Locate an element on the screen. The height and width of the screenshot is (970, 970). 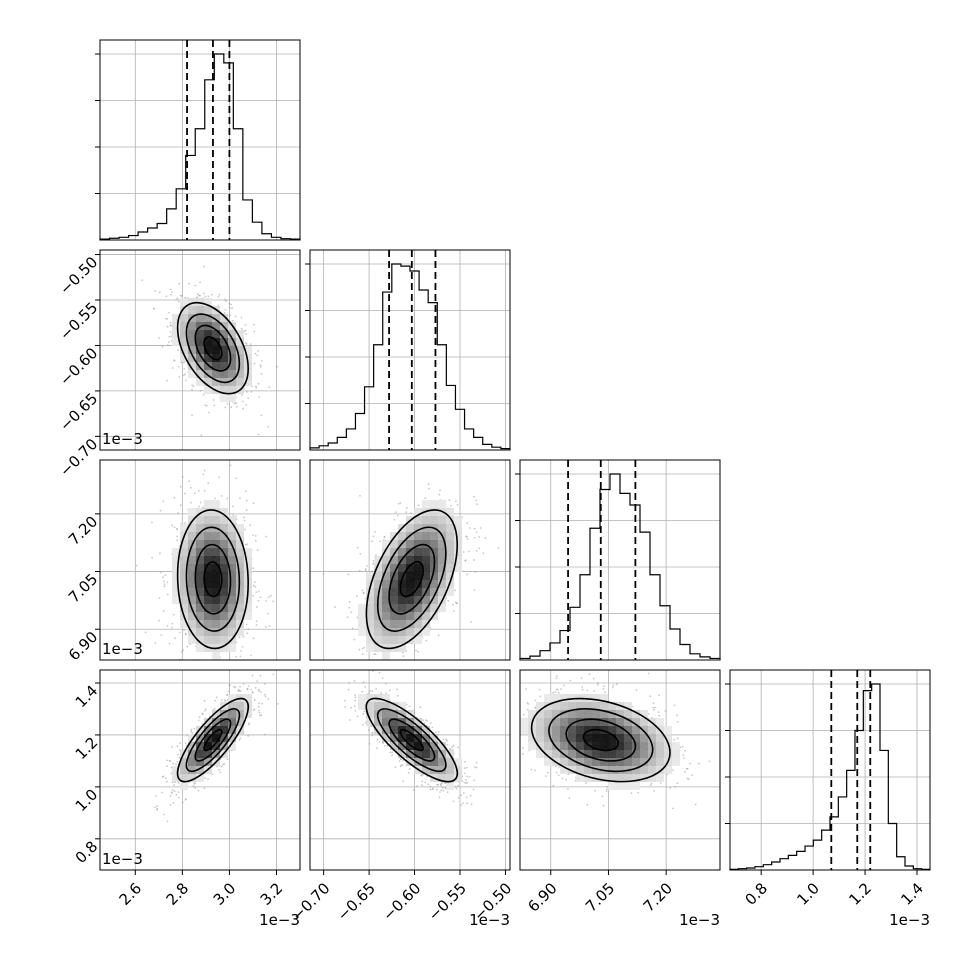
y-tick-label: 0.8 is located at coordinates (87, 852).